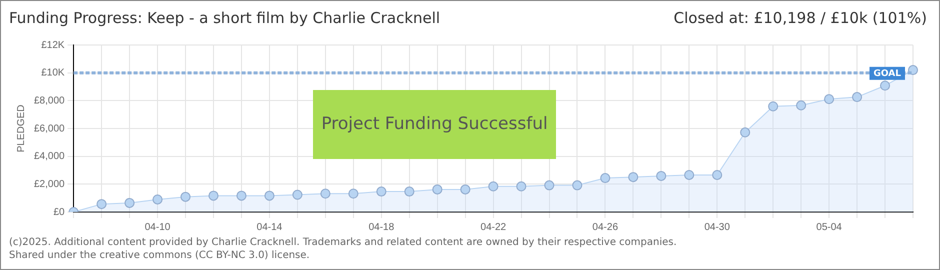 This screenshot has width=940, height=270. Describe the element at coordinates (605, 227) in the screenshot. I see `x-tick-label: 04-26` at that location.